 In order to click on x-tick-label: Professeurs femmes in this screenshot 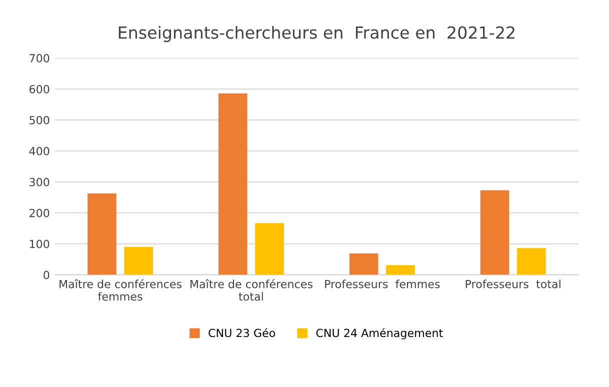, I will do `click(382, 284)`.